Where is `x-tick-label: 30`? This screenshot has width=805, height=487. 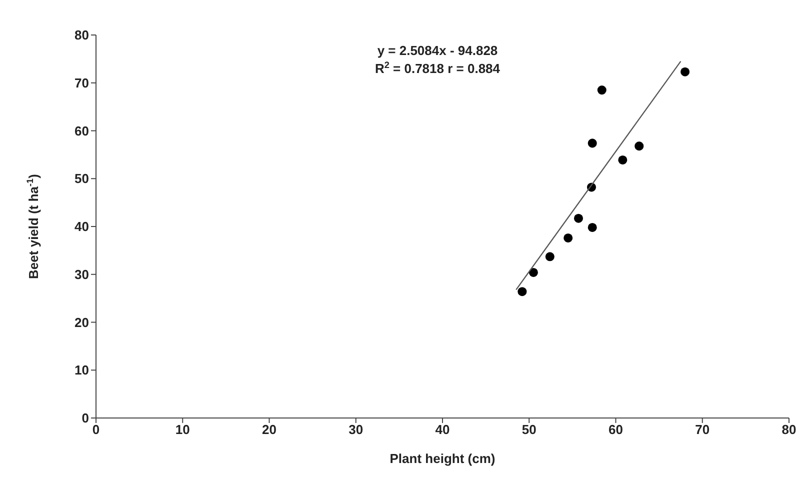
x-tick-label: 30 is located at coordinates (356, 430).